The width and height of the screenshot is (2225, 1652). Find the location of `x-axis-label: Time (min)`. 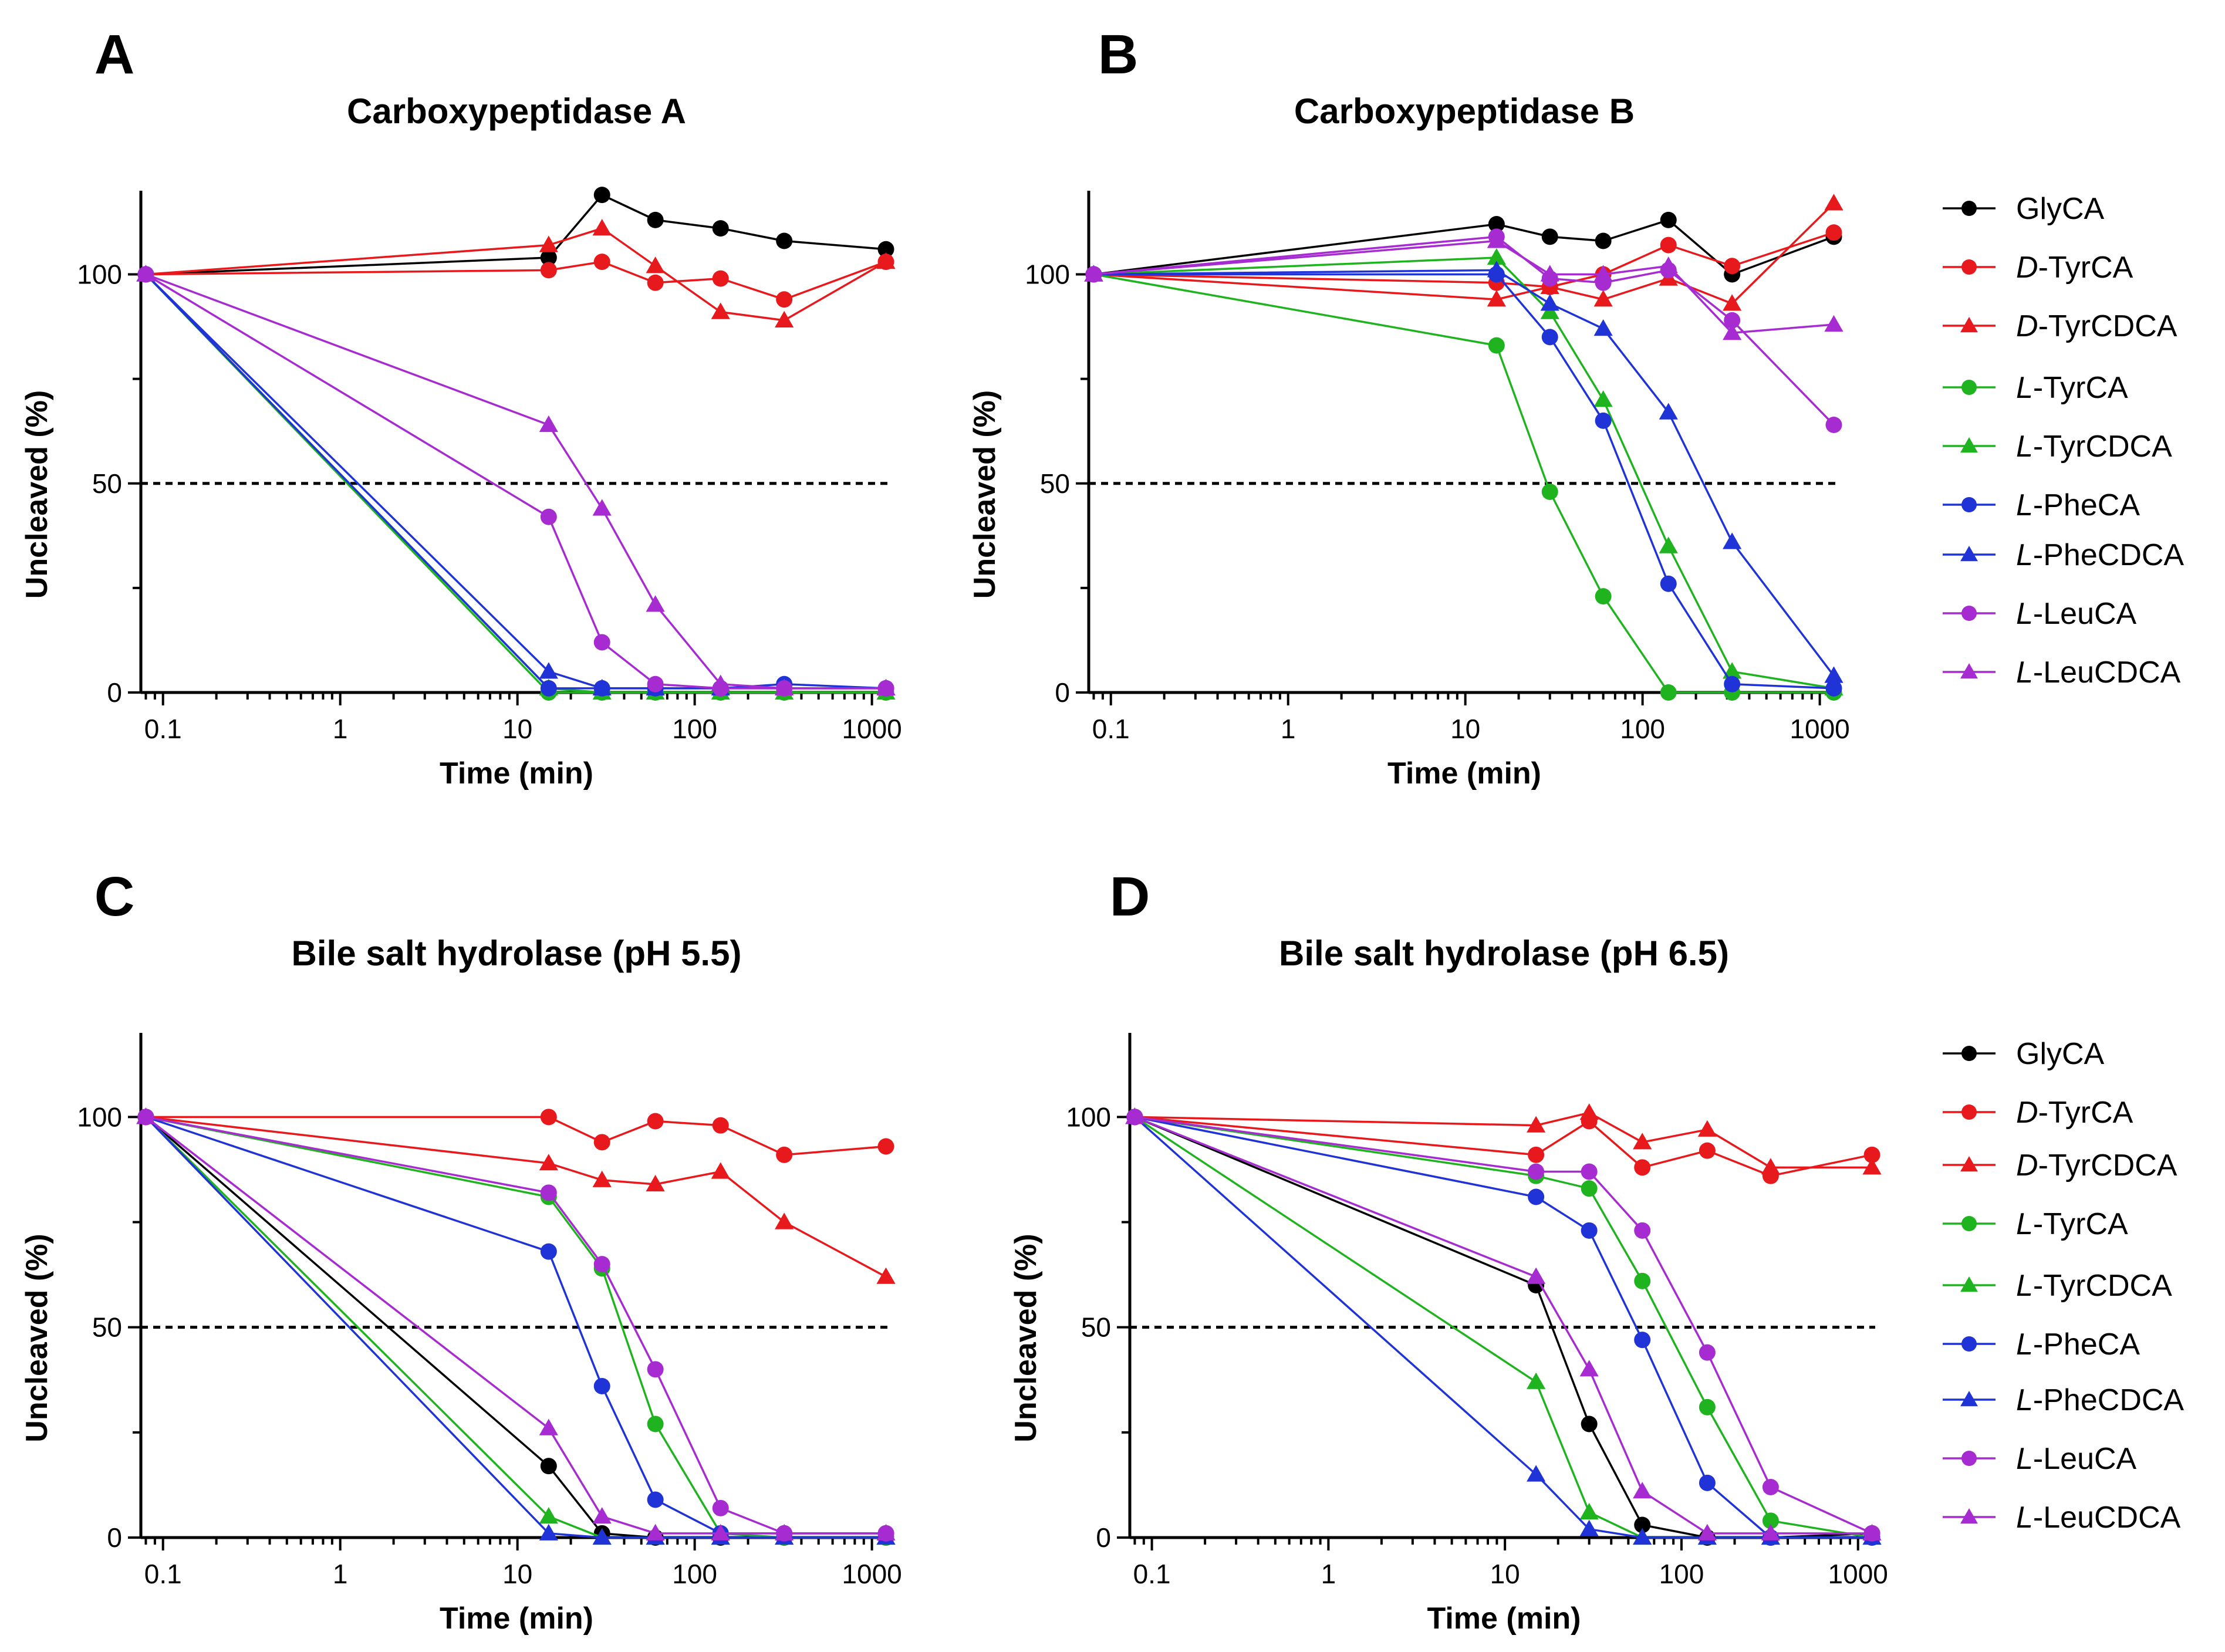

x-axis-label: Time (min) is located at coordinates (1504, 1619).